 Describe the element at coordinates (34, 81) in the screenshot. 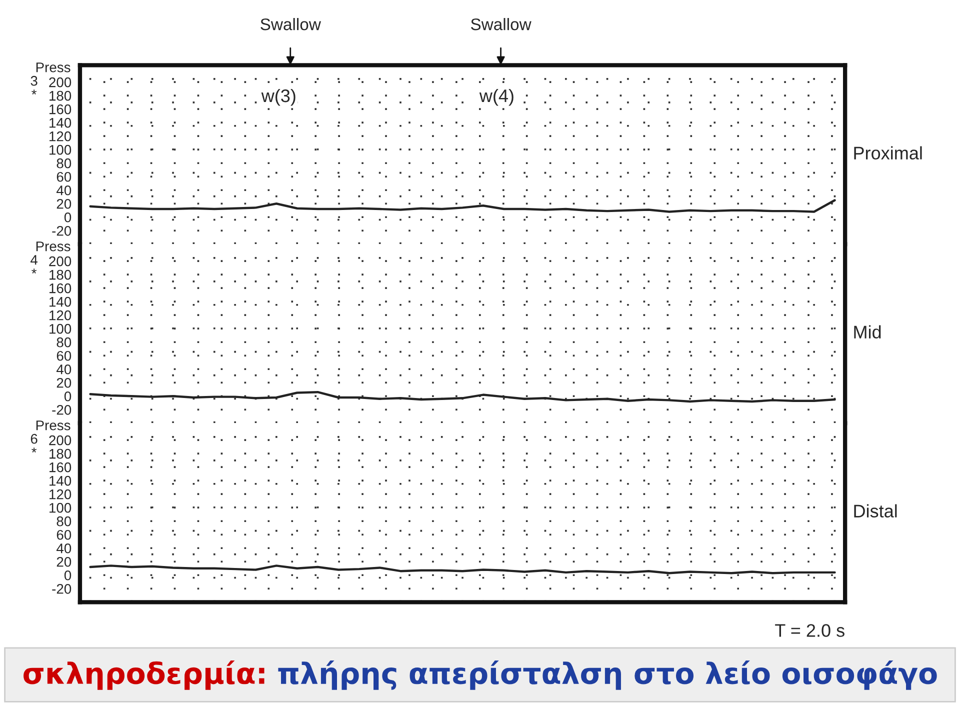

I see `text: 3` at that location.